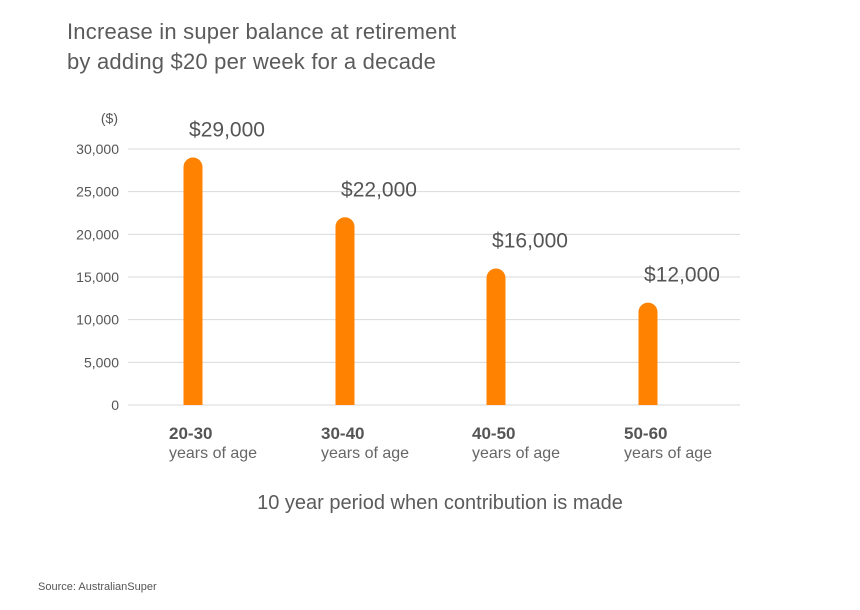 The width and height of the screenshot is (860, 610). I want to click on x-category-4: 50-60 years of age, so click(694, 444).